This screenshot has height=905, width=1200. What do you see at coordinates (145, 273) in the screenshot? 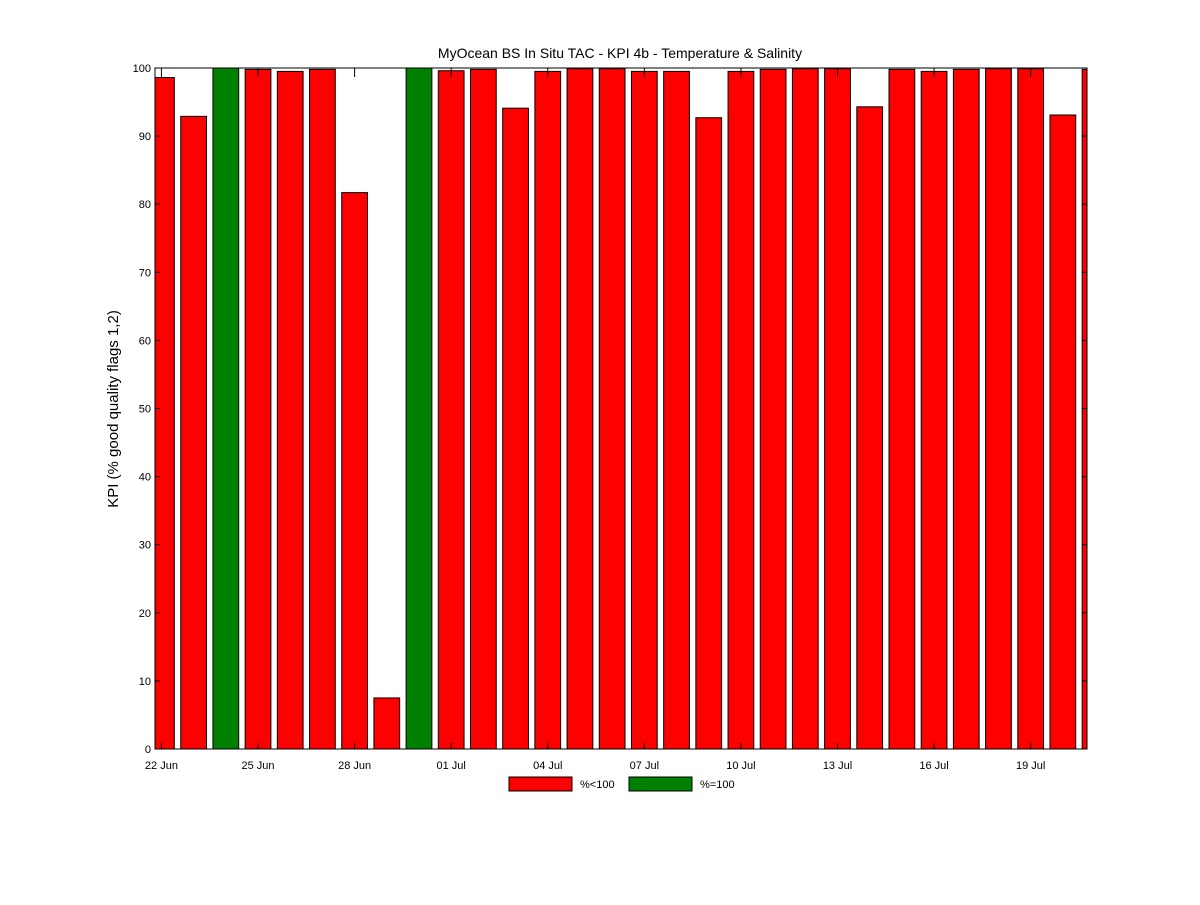
I see `y-tick-label: 70` at bounding box center [145, 273].